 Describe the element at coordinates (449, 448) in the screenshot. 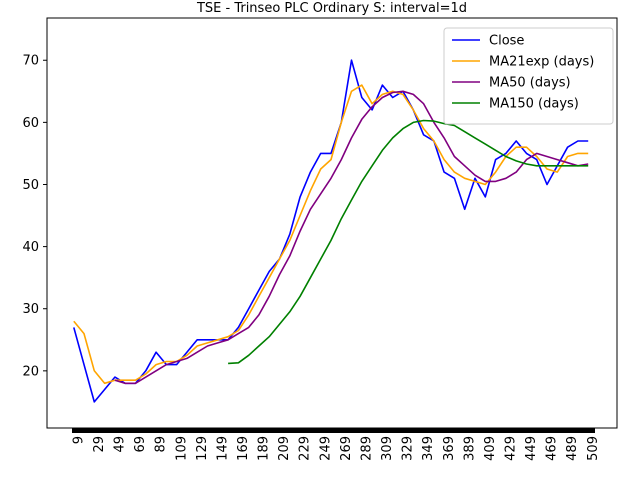

I see `x-tick-label: 369` at that location.